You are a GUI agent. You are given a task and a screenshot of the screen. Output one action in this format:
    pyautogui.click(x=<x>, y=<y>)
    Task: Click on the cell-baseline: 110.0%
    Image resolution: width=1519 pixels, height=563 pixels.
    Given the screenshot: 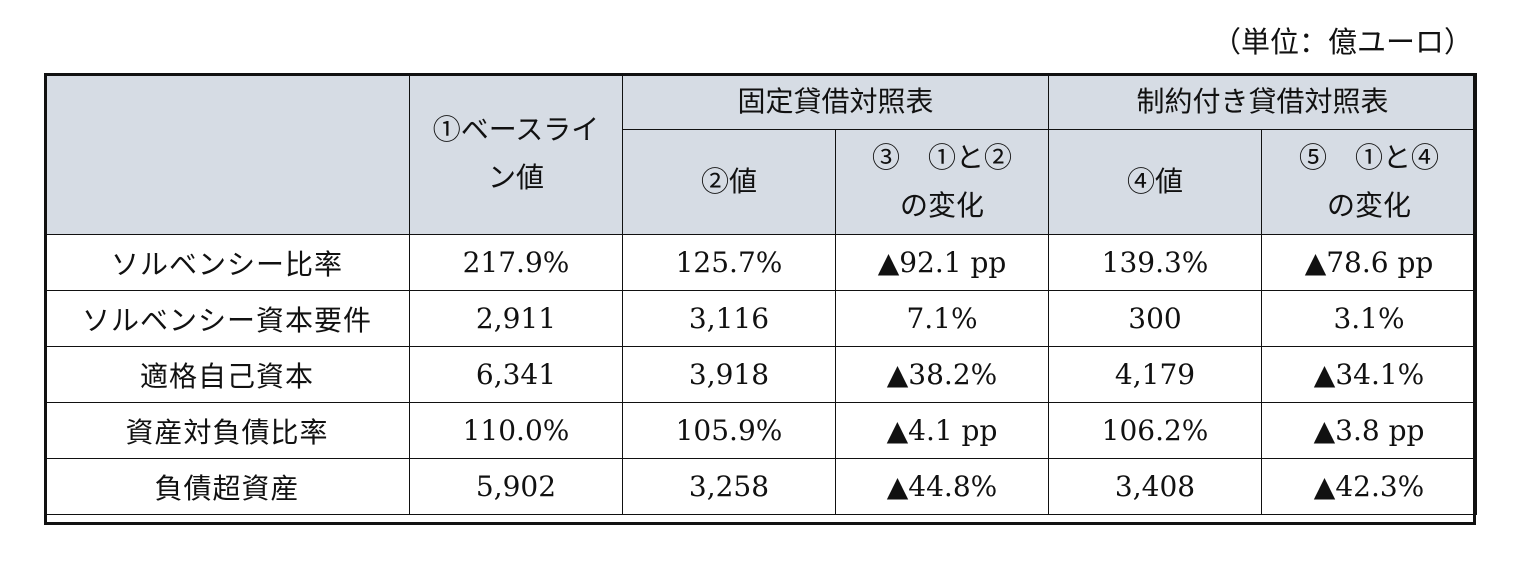 What is the action you would take?
    pyautogui.click(x=516, y=430)
    